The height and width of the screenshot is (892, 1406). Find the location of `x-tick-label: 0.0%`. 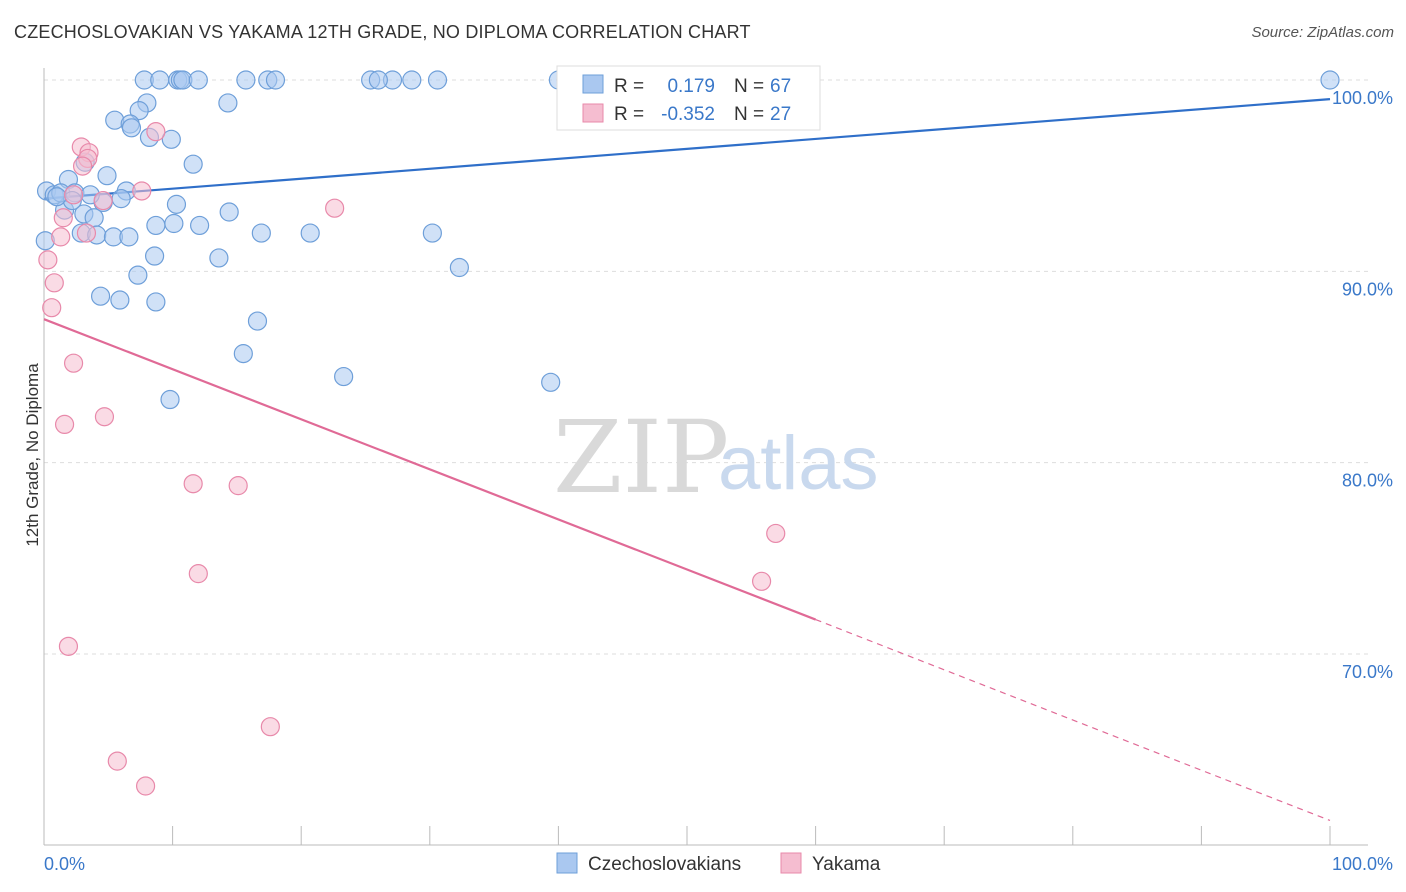

x-tick-label: 0.0% is located at coordinates (64, 864).